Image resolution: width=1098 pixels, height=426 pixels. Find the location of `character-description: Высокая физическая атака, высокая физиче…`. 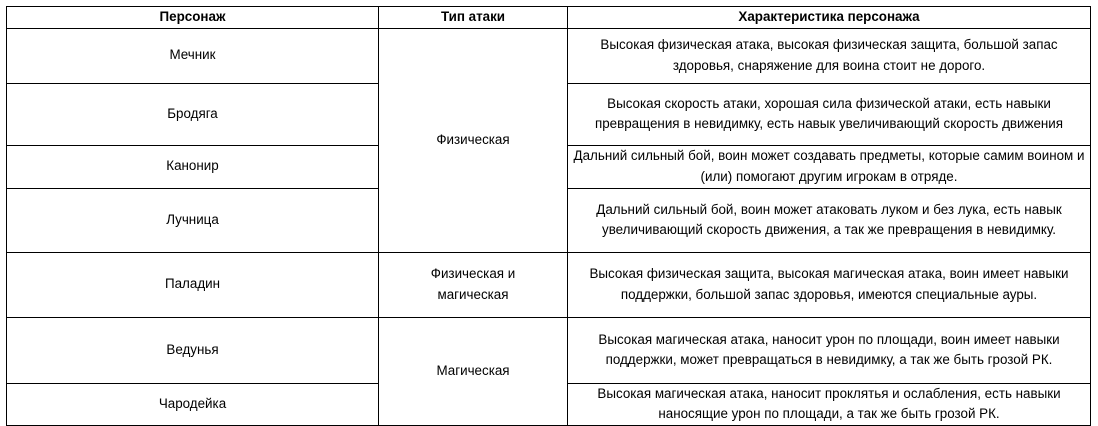

character-description: Высокая физическая атака, высокая физиче… is located at coordinates (829, 55).